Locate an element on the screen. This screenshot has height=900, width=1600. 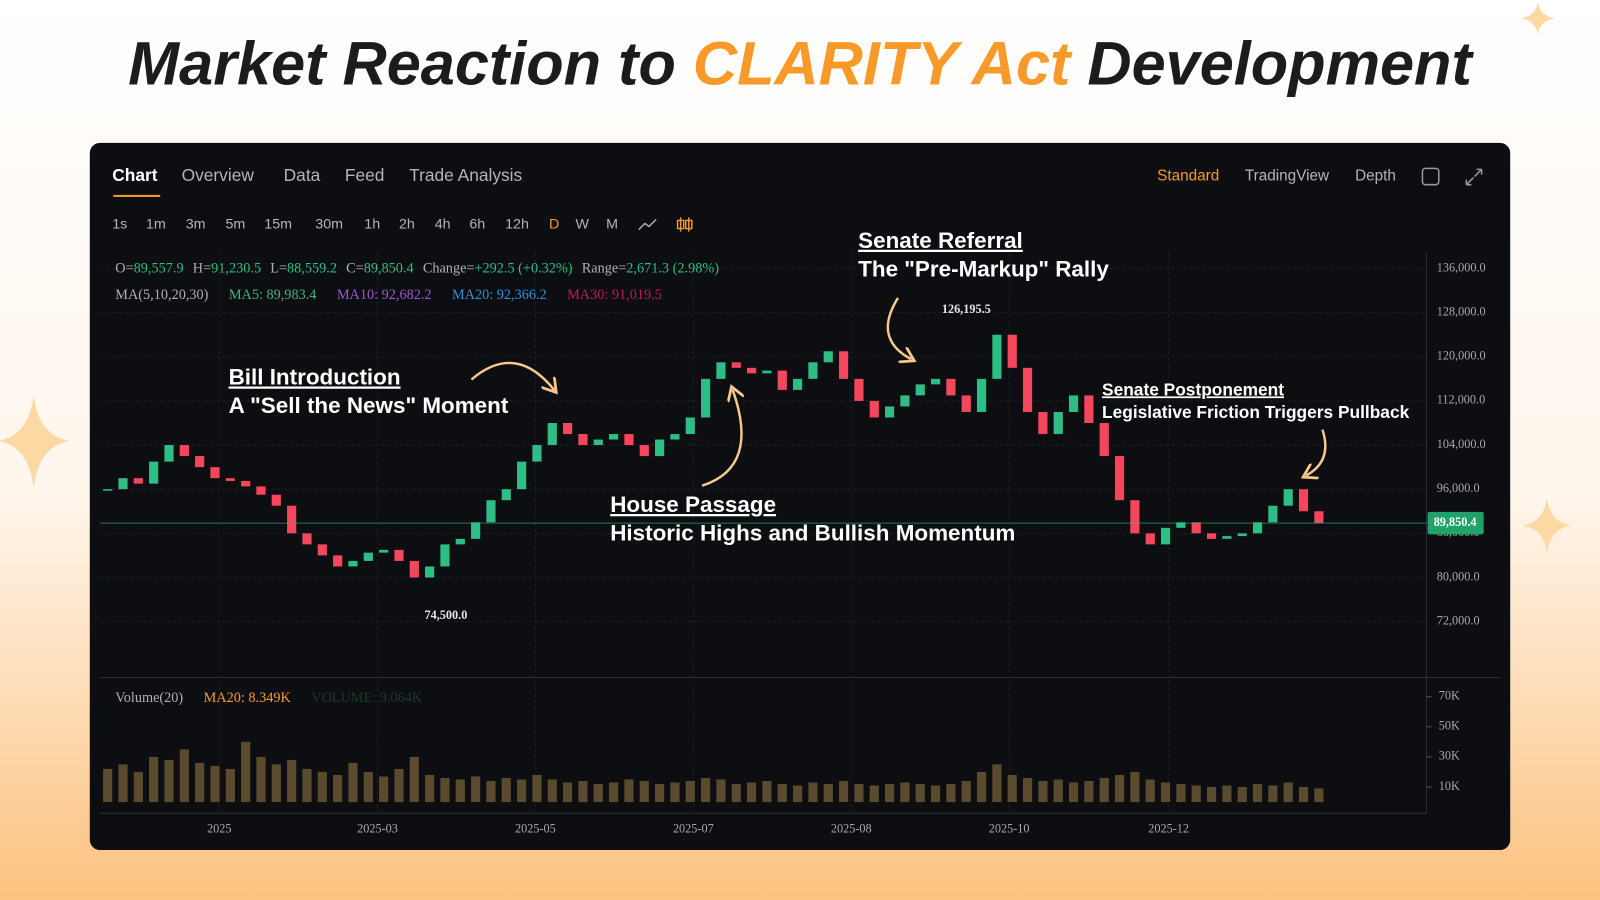
timeframe: 15m is located at coordinates (278, 224).